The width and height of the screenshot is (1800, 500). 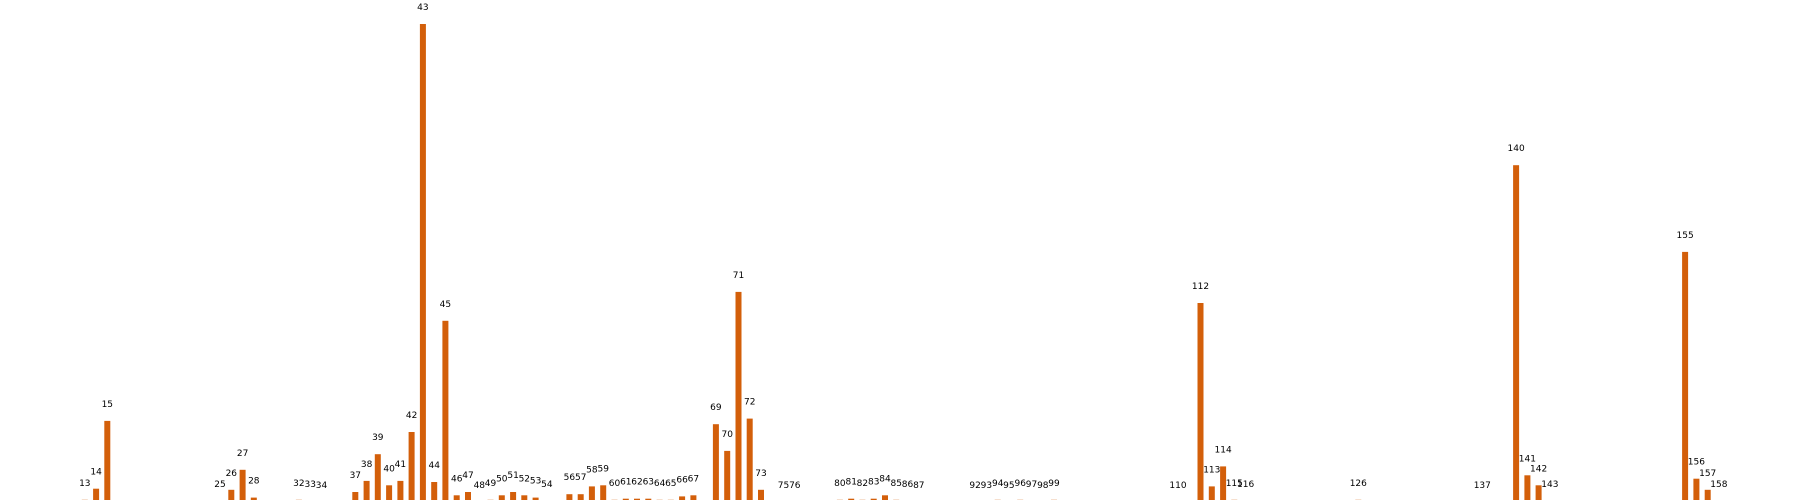 I want to click on bar-label-28: 28, so click(x=254, y=482).